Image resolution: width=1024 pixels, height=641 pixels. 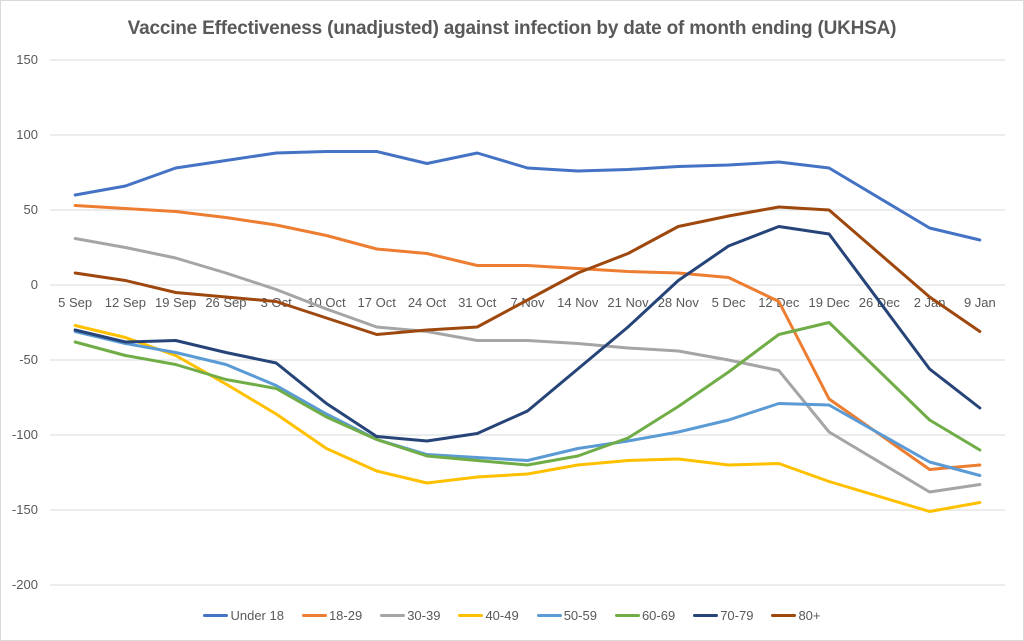 What do you see at coordinates (75, 302) in the screenshot?
I see `x-tick-label: 5 Sep` at bounding box center [75, 302].